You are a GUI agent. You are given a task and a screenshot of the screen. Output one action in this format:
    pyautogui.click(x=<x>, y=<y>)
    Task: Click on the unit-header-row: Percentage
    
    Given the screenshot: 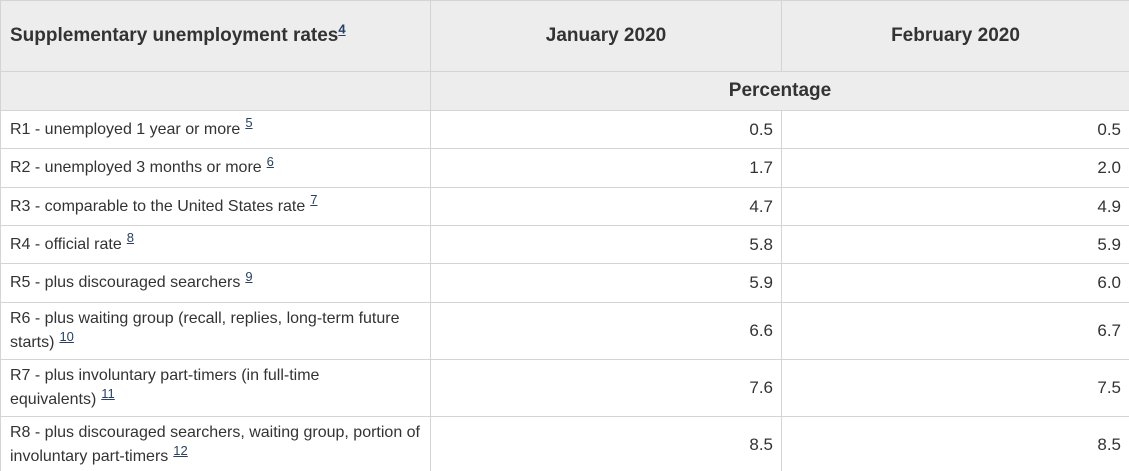 What is the action you would take?
    pyautogui.click(x=564, y=91)
    